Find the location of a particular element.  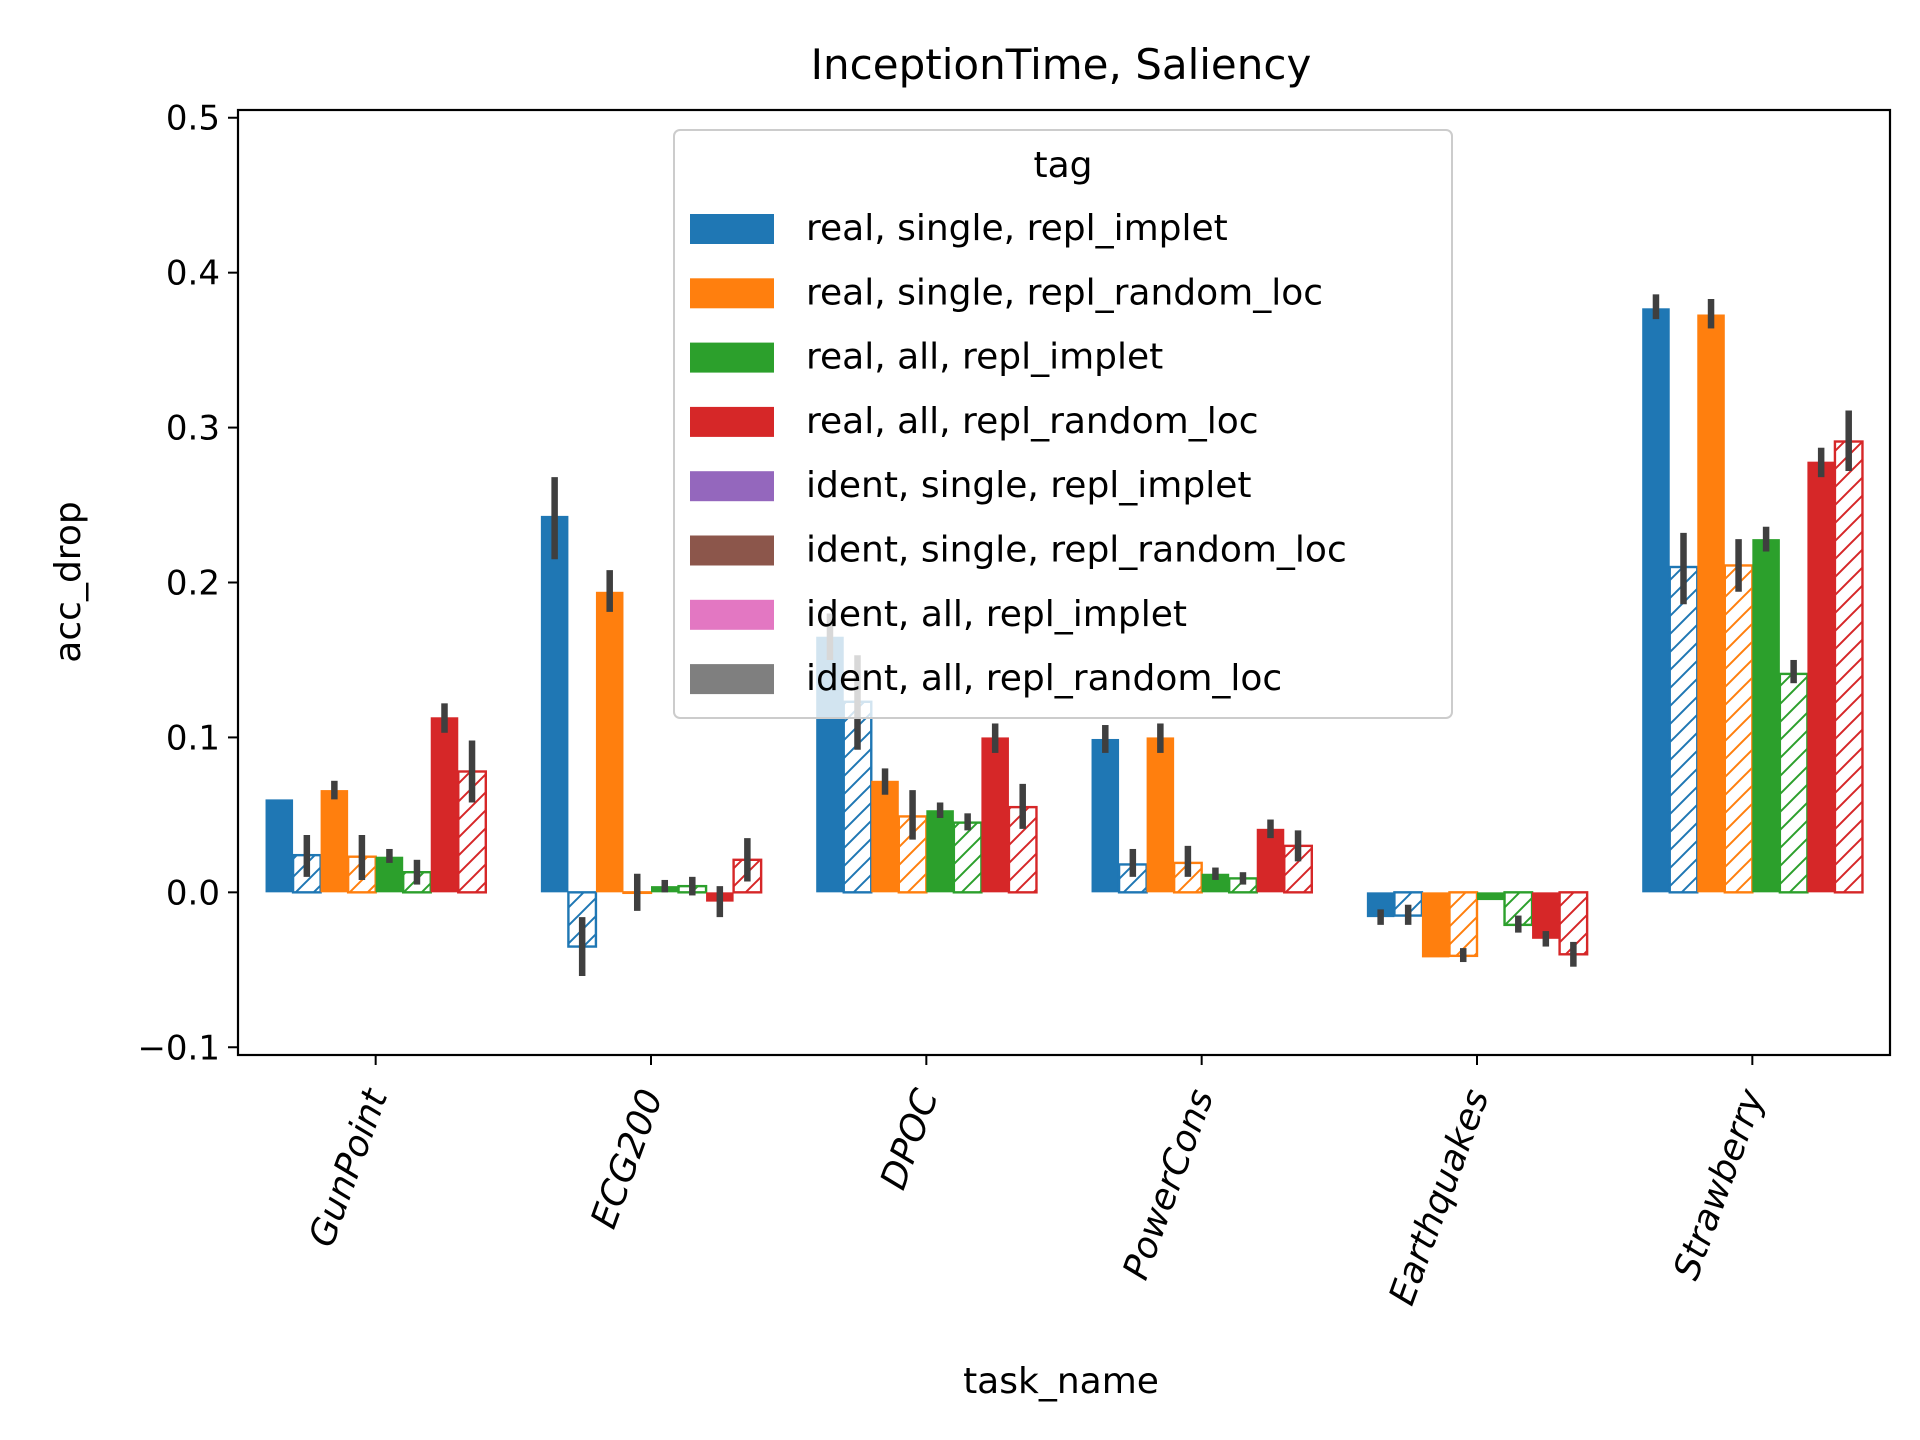

y-axis: −0.1 0.0 0.1 0.2 0.3 0.4 0.5 is located at coordinates (187, 583).